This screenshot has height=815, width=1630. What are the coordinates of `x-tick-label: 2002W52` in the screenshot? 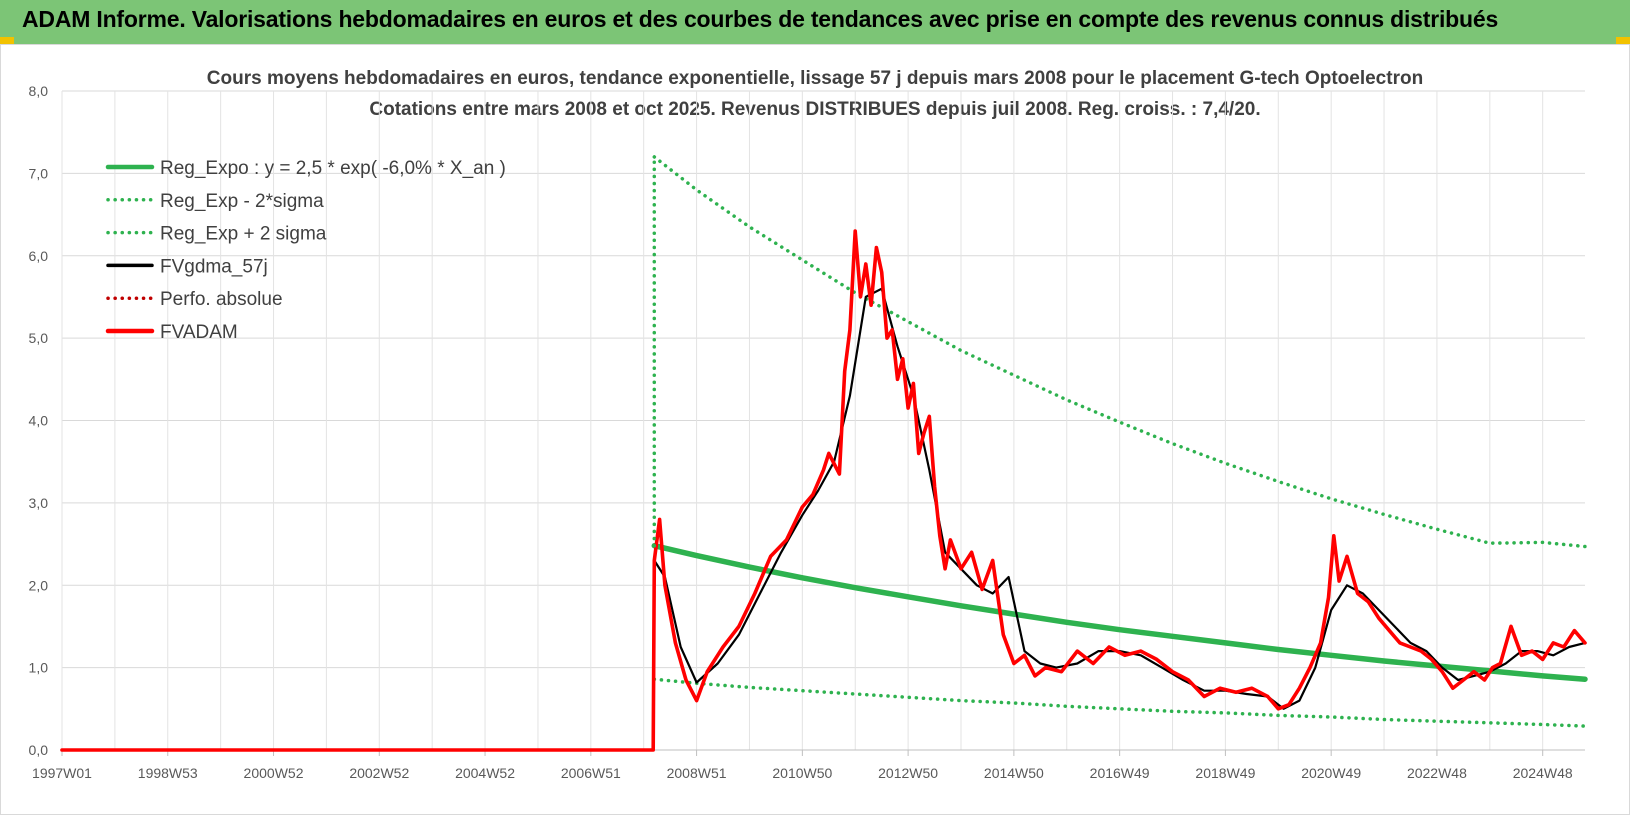 It's located at (379, 773).